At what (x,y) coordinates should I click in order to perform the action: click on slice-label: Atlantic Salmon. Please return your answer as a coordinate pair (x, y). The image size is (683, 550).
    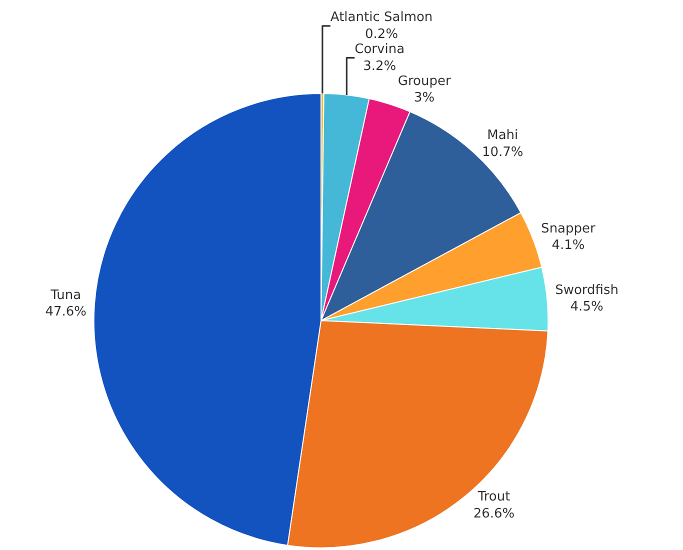
    Looking at the image, I should click on (381, 17).